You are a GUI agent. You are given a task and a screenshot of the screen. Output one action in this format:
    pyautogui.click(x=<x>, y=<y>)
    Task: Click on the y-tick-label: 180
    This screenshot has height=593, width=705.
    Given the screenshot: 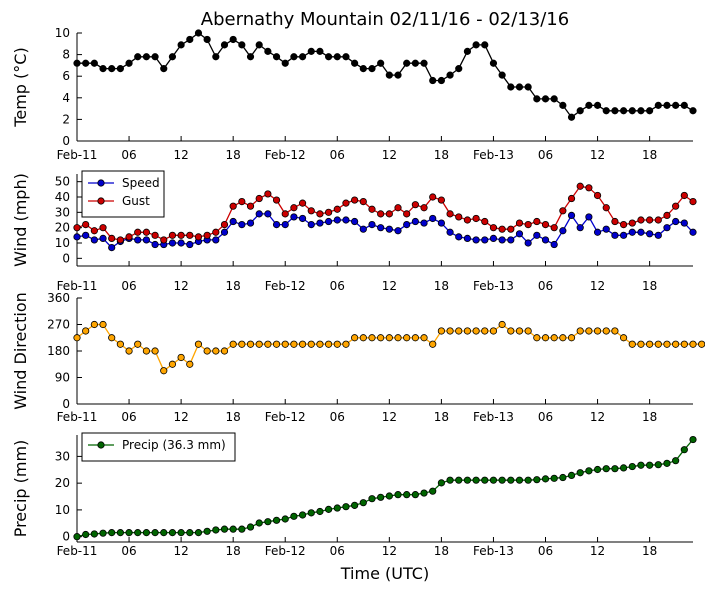 What is the action you would take?
    pyautogui.click(x=58, y=351)
    